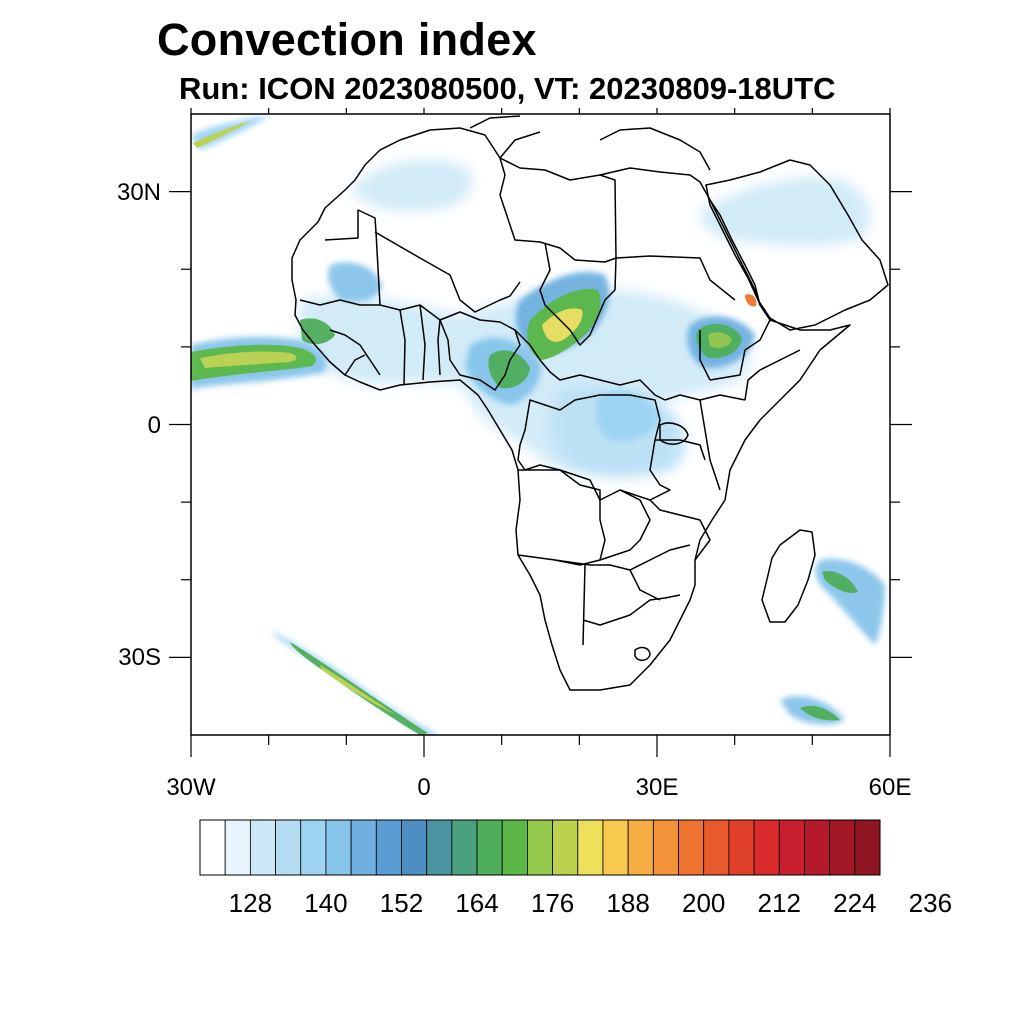  Describe the element at coordinates (347, 39) in the screenshot. I see `map-title: Convection index` at that location.